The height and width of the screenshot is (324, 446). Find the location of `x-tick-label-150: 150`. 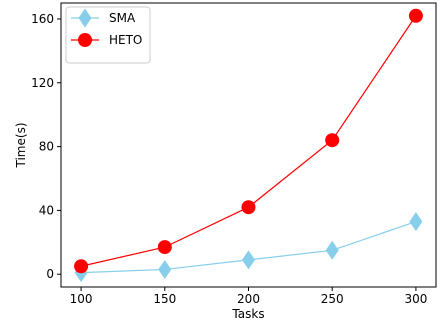

x-tick-label-150: 150 is located at coordinates (164, 299).